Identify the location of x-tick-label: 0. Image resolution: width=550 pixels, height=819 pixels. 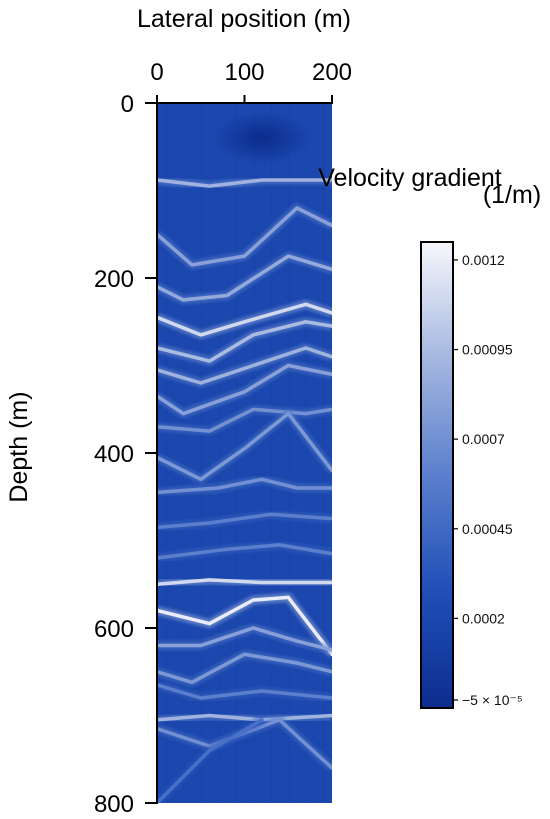
(156, 72).